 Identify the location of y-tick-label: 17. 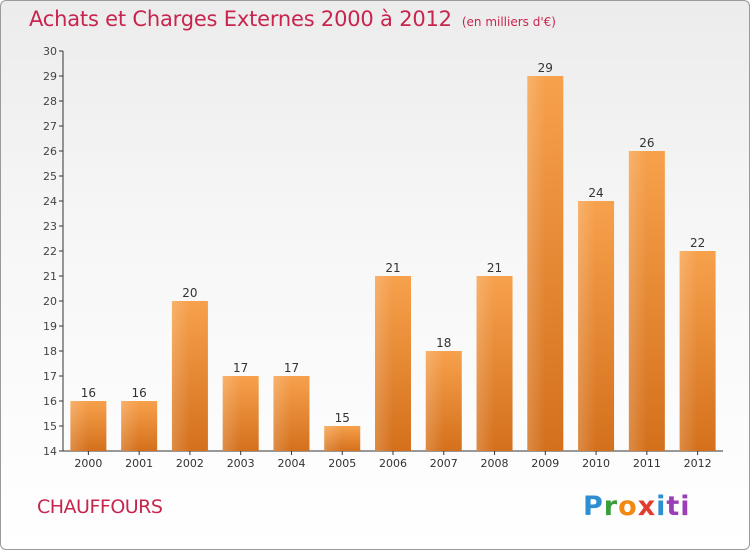
(50, 376).